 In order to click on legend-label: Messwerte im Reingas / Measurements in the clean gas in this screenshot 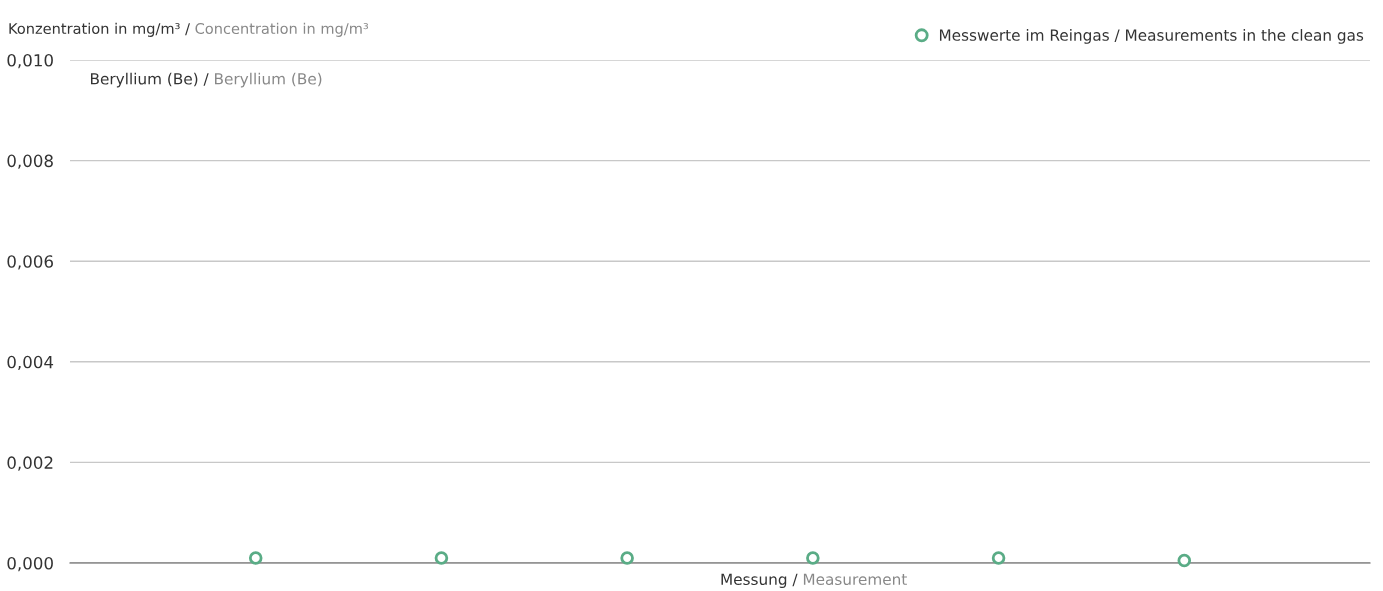, I will do `click(1151, 36)`.